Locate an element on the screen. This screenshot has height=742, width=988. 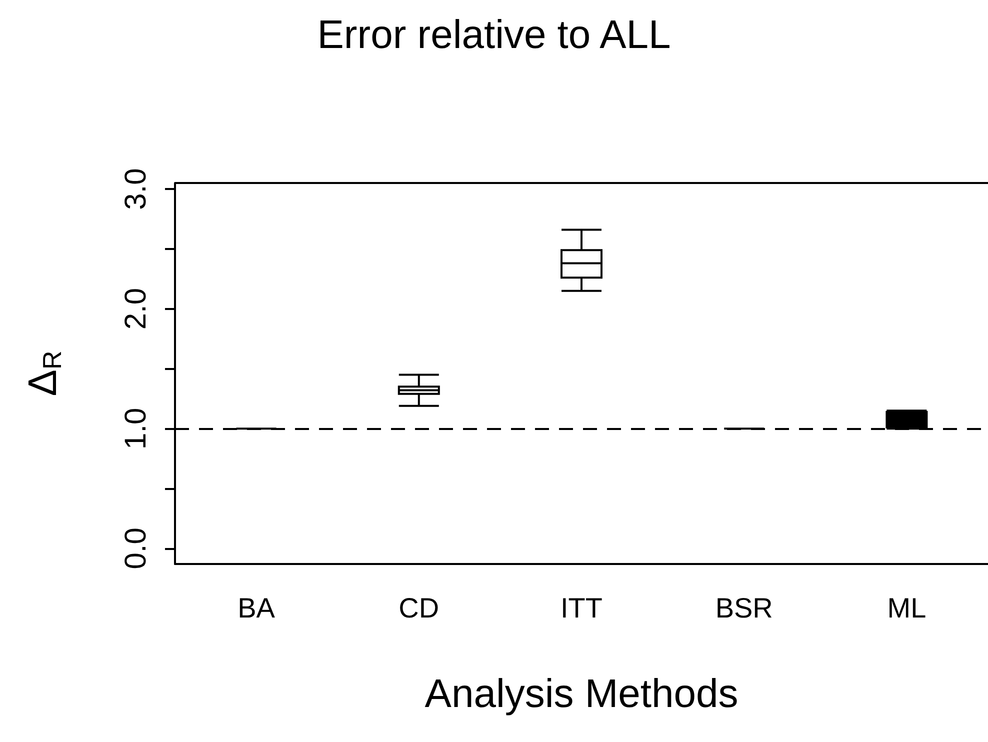
x-tick-label: BSR is located at coordinates (744, 608).